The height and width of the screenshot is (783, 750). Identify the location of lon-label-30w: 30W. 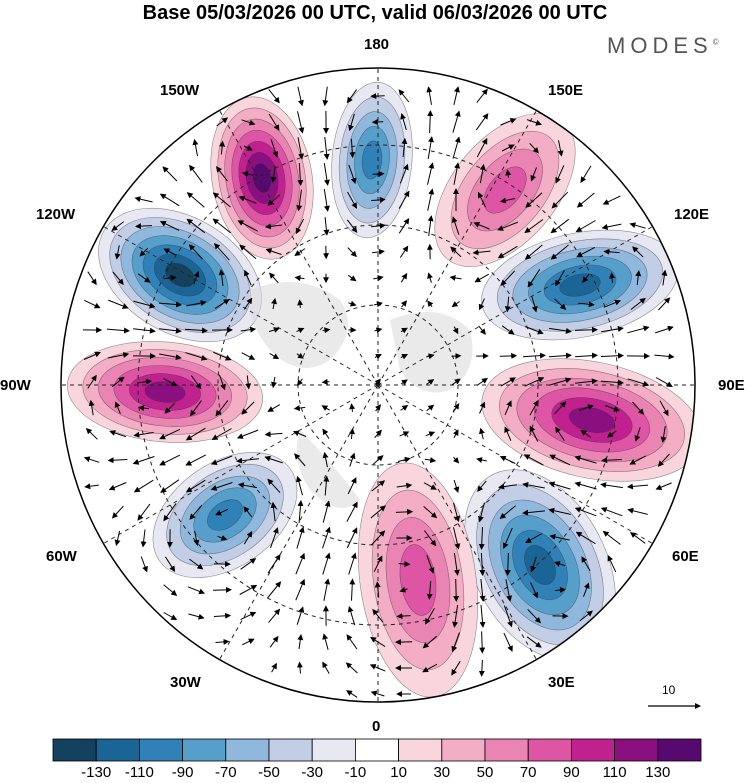
(185, 682).